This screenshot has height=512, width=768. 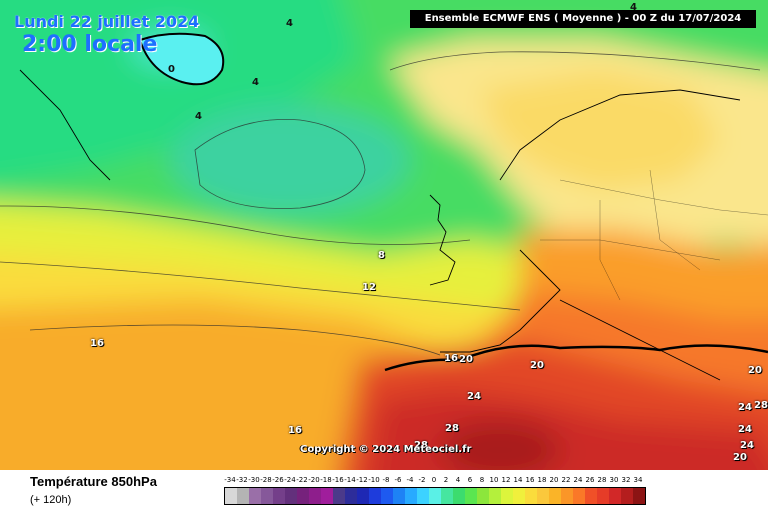 What do you see at coordinates (398, 480) in the screenshot?
I see `scale-tick-label: -6` at bounding box center [398, 480].